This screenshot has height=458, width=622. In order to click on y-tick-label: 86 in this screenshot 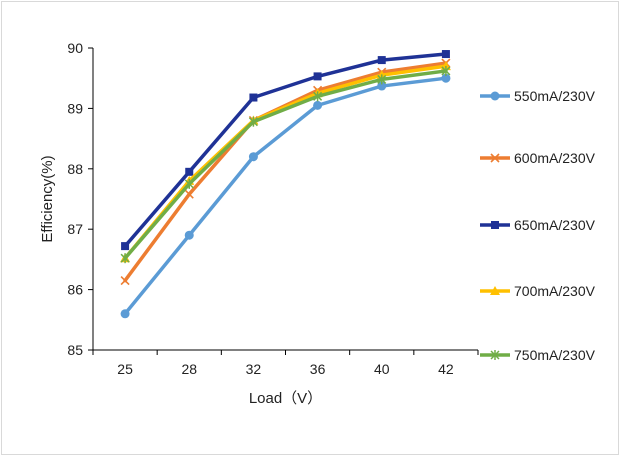, I will do `click(75, 290)`.